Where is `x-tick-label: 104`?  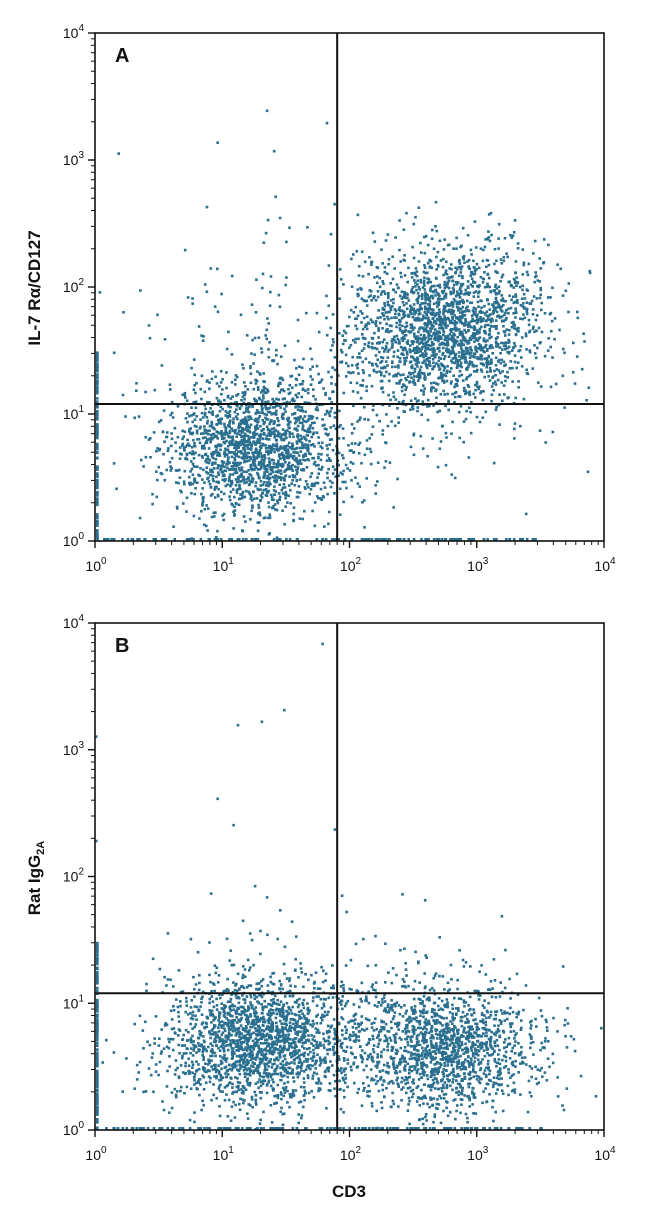
x-tick-label: 104 is located at coordinates (605, 565).